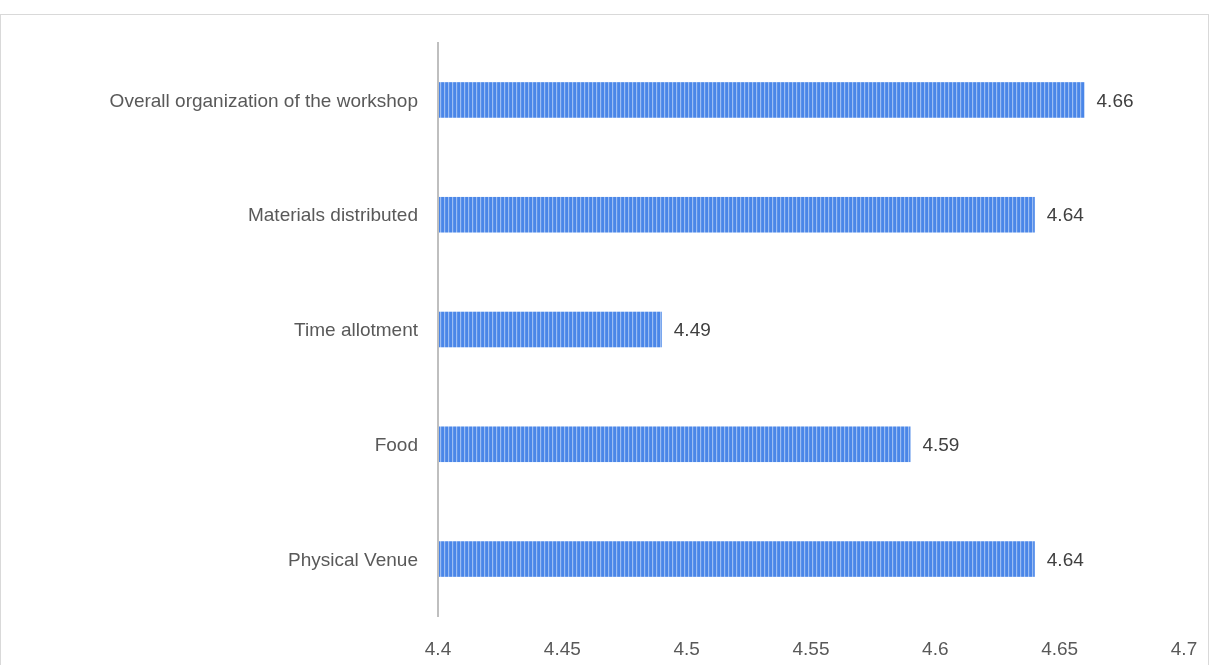 The width and height of the screenshot is (1209, 665). Describe the element at coordinates (1184, 648) in the screenshot. I see `x-tick-label: 4.7` at that location.